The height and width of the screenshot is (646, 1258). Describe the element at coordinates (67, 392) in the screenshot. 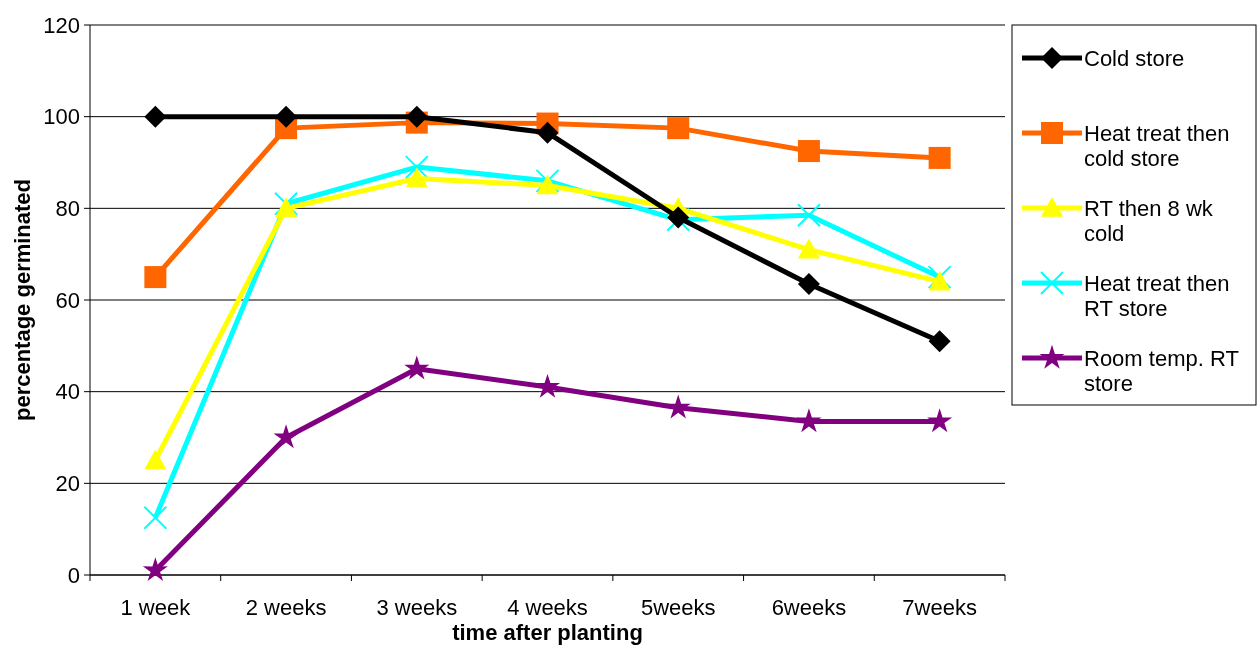

I see `y-tick-label: 40` at that location.